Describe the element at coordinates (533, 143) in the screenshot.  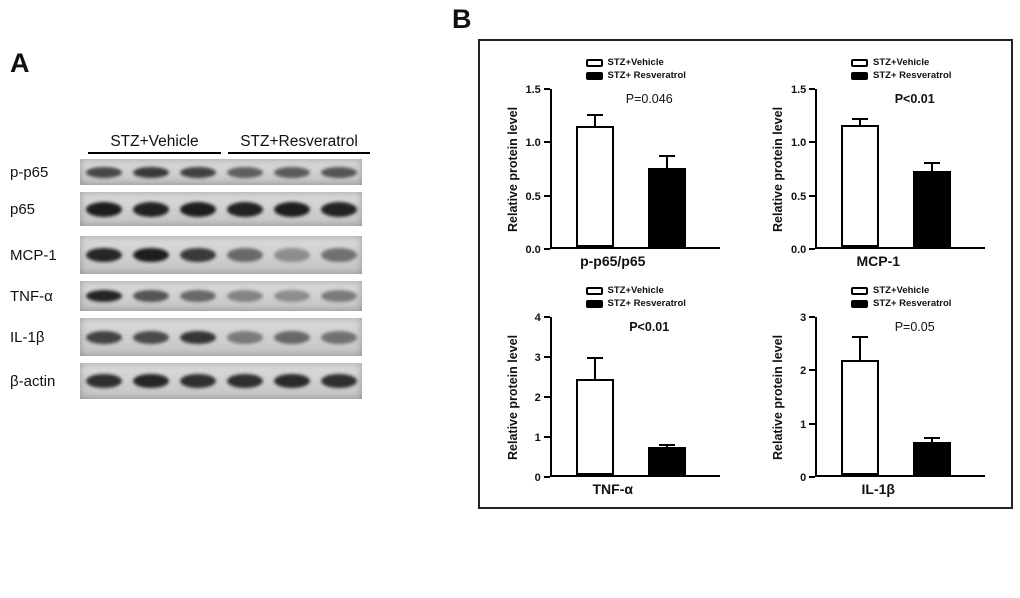
I see `y-tick-label: 1.0` at that location.